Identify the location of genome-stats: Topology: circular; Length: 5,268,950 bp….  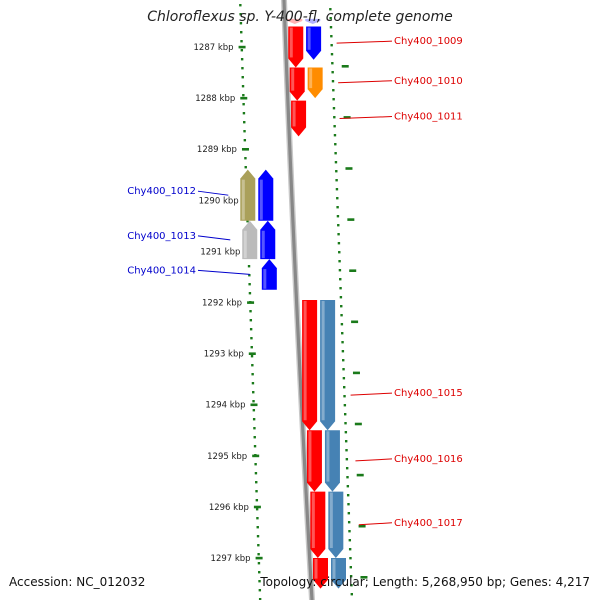
(425, 582).